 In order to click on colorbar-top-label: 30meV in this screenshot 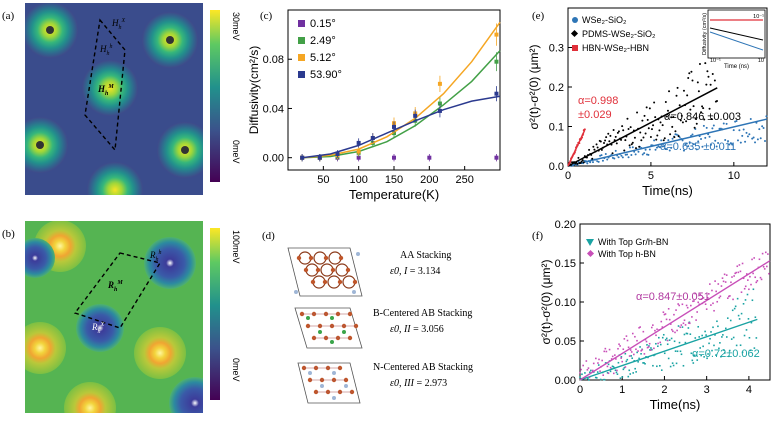, I will do `click(236, 26)`.